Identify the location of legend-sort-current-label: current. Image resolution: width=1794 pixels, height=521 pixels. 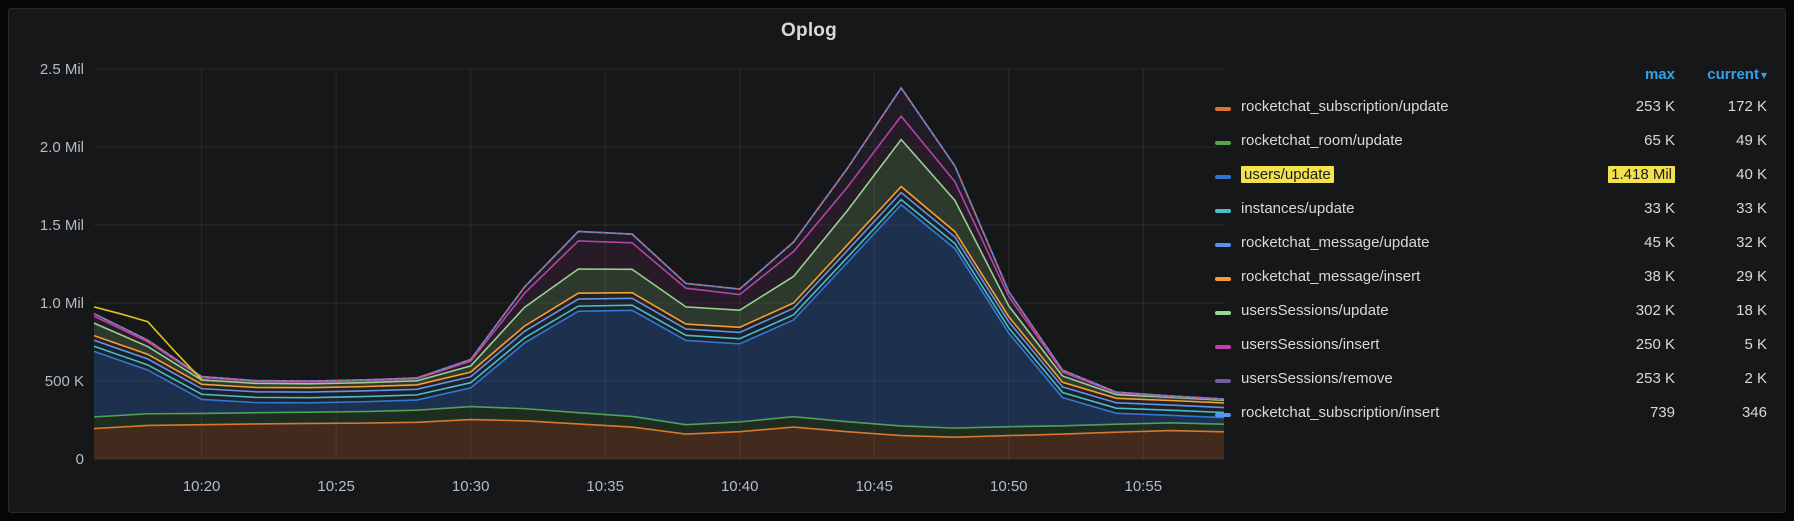
(1733, 74).